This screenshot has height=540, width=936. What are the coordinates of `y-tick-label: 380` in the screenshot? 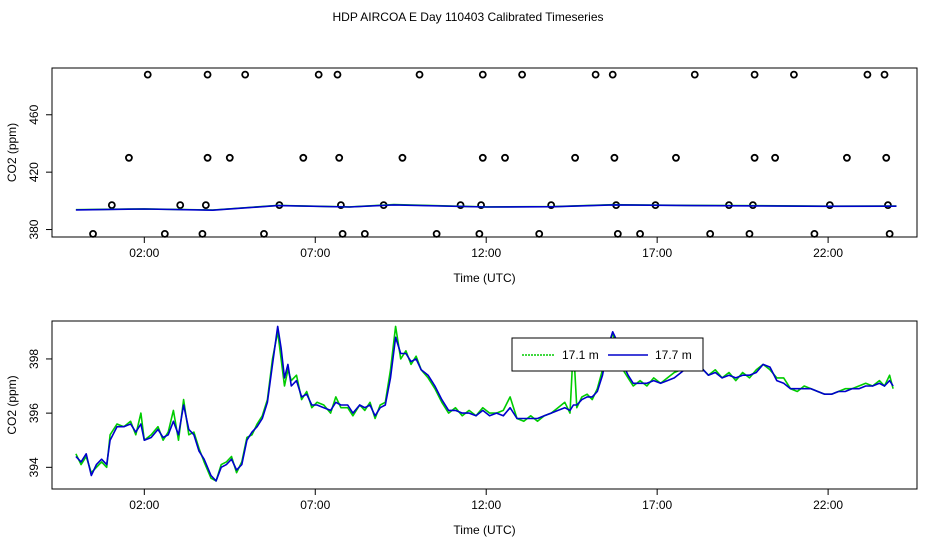 It's located at (34, 229).